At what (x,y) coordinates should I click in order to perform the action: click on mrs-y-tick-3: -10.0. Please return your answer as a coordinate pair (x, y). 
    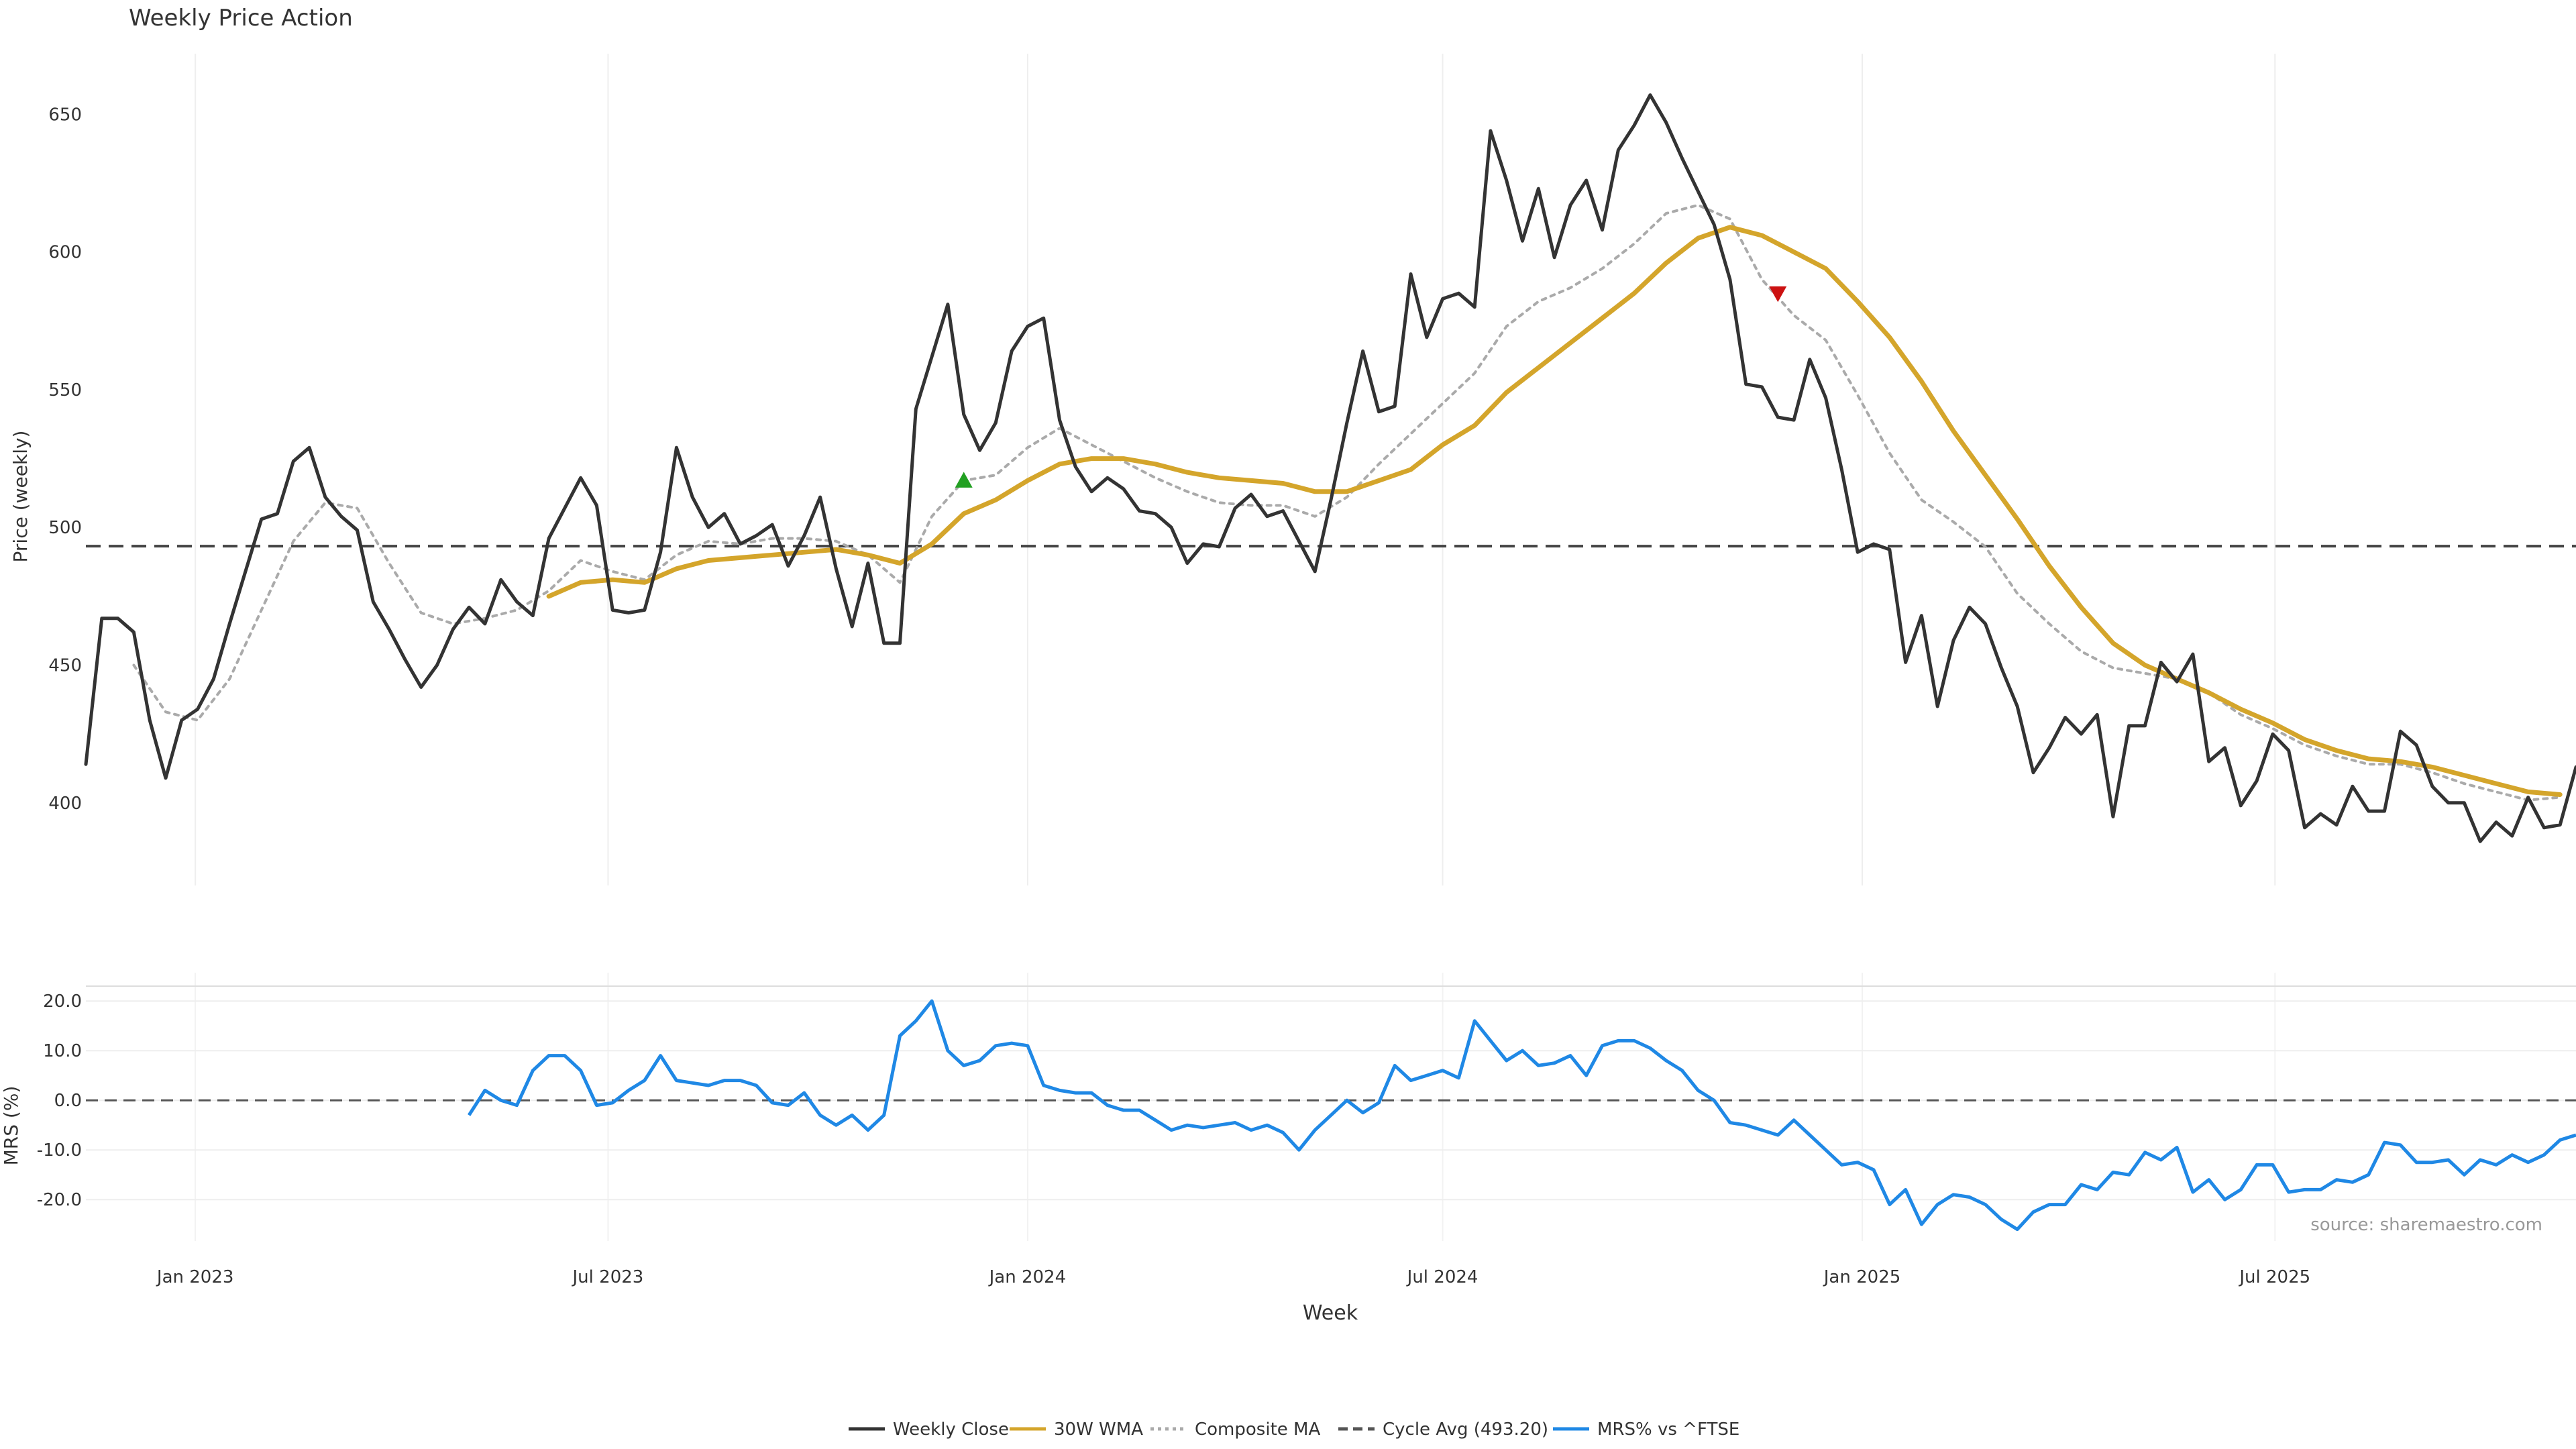
    Looking at the image, I should click on (59, 1150).